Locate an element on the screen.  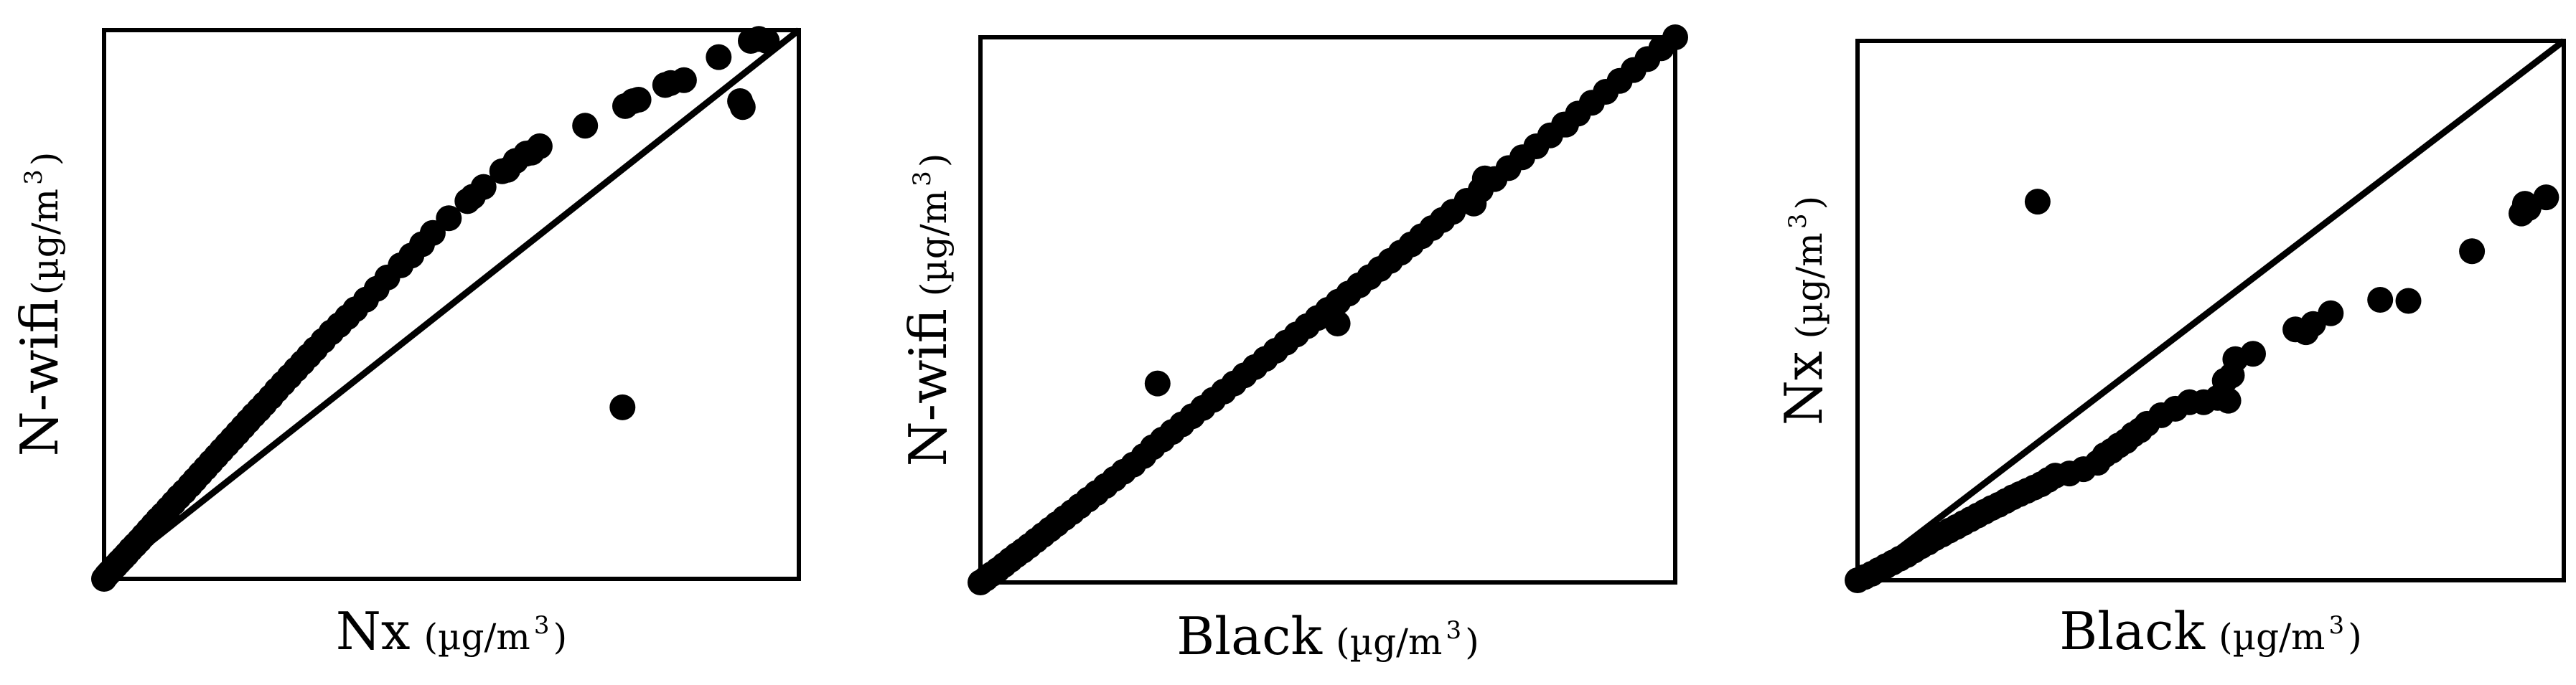
panel-3-y-axis-unit-close: ) is located at coordinates (1810, 203).